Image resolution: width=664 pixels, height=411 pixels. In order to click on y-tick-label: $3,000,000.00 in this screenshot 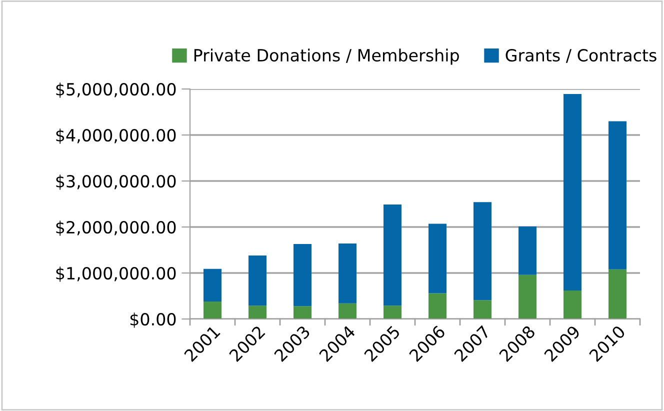, I will do `click(116, 182)`.